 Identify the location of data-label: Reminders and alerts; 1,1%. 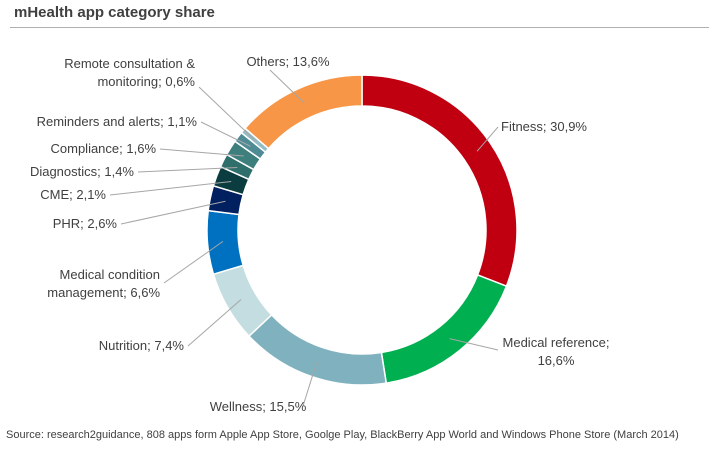
(117, 121).